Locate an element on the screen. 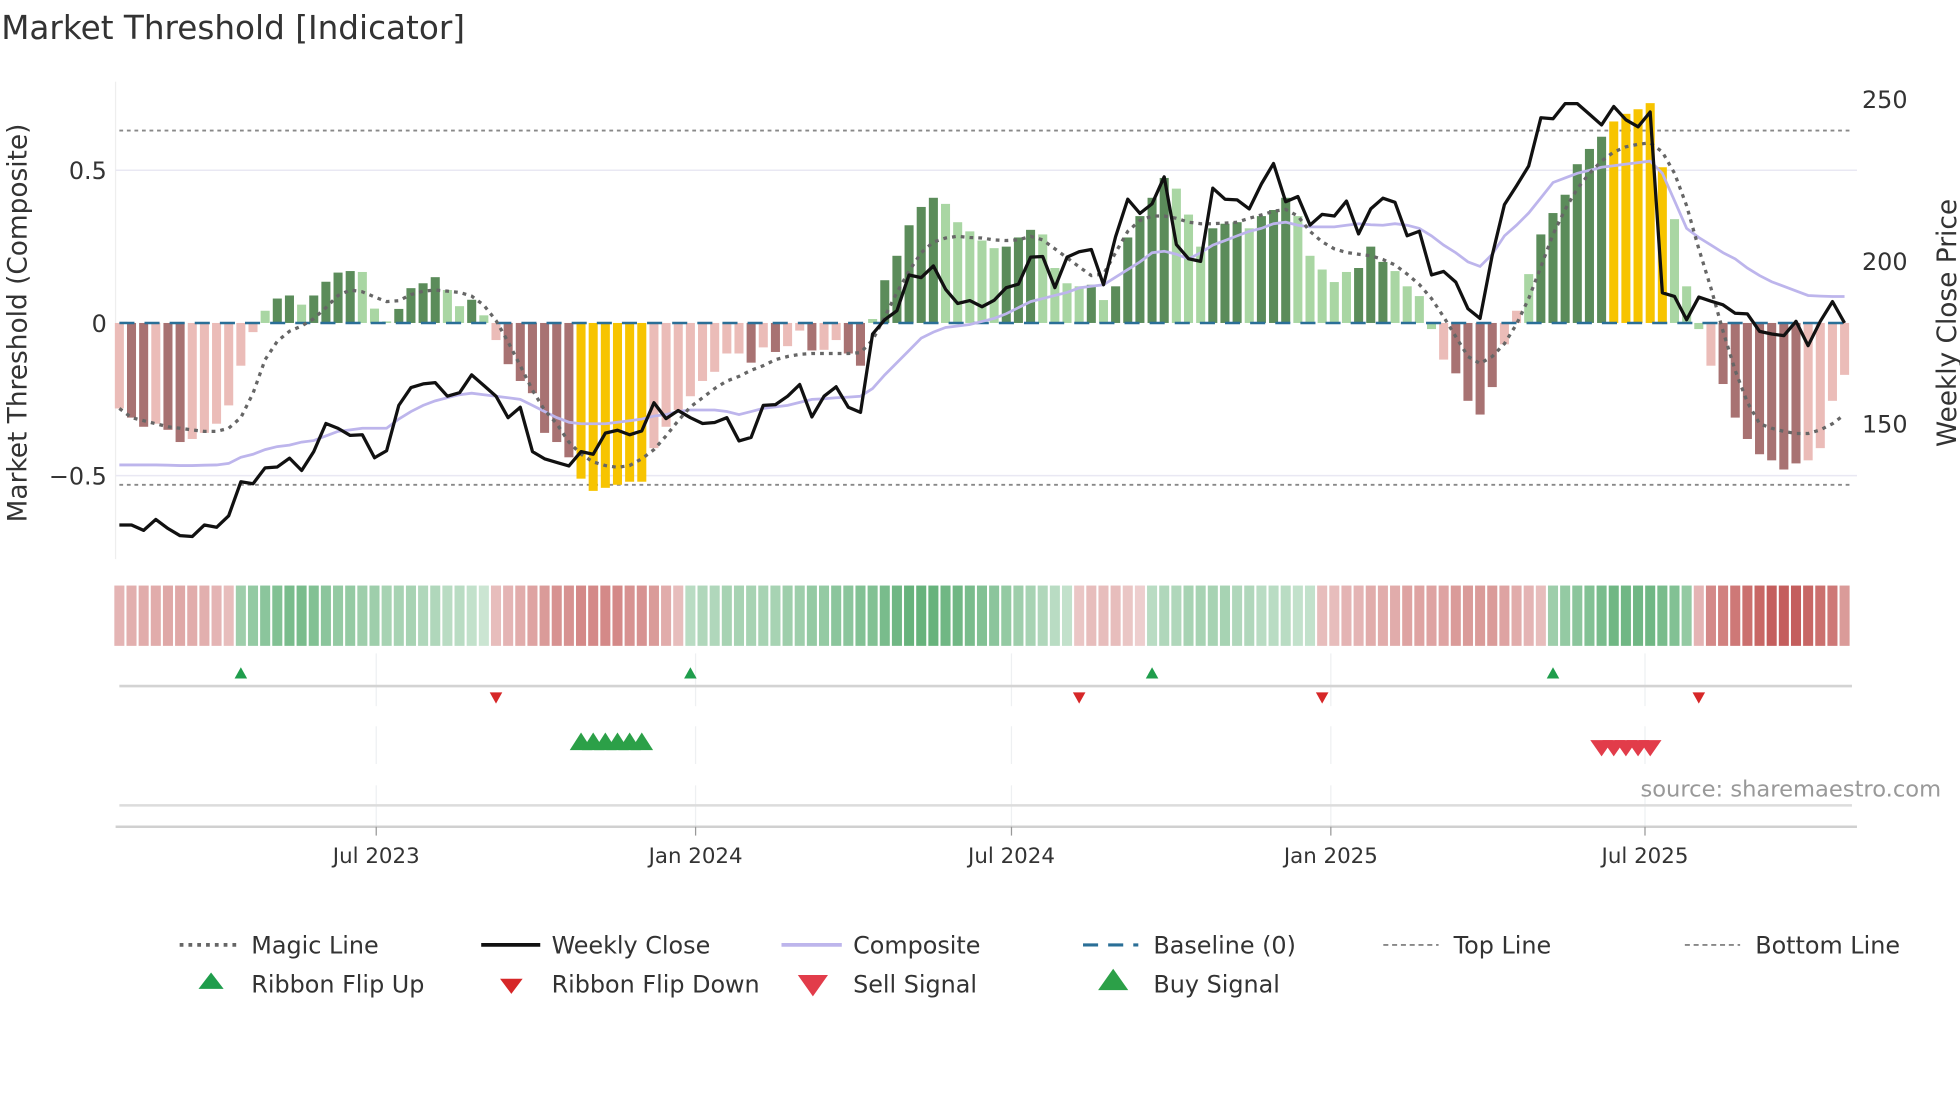 Image resolution: width=1960 pixels, height=1102 pixels. left-tick-label: −0.5 is located at coordinates (78, 476).